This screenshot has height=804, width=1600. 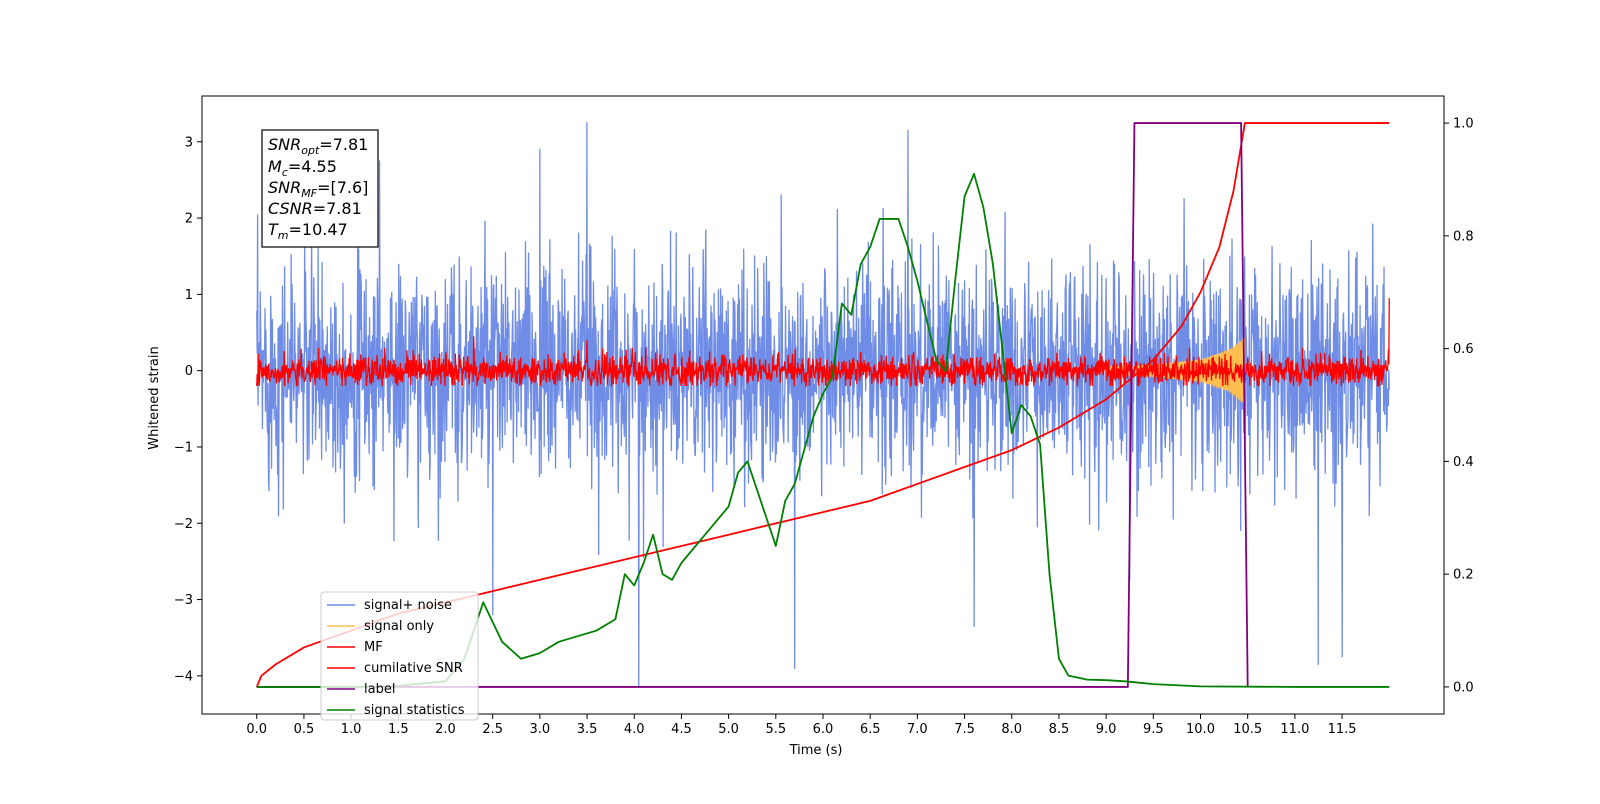 What do you see at coordinates (379, 689) in the screenshot?
I see `legend-label: label` at bounding box center [379, 689].